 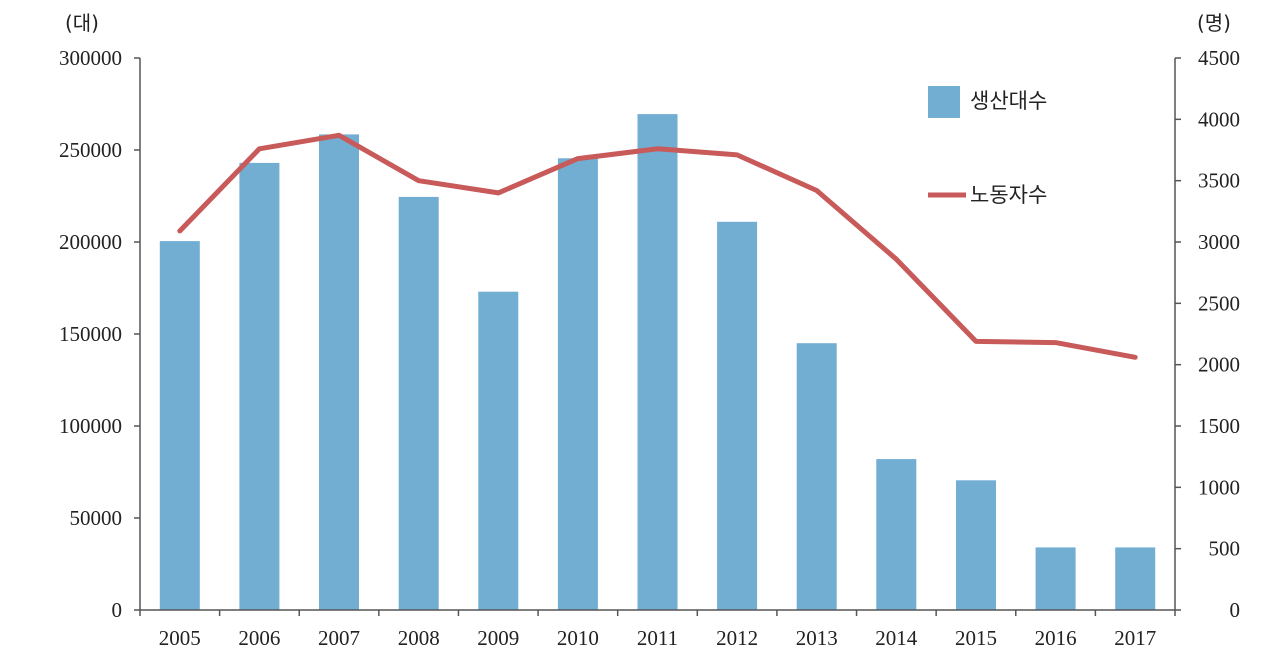 I want to click on right-tick-label: 2500, so click(x=1219, y=303).